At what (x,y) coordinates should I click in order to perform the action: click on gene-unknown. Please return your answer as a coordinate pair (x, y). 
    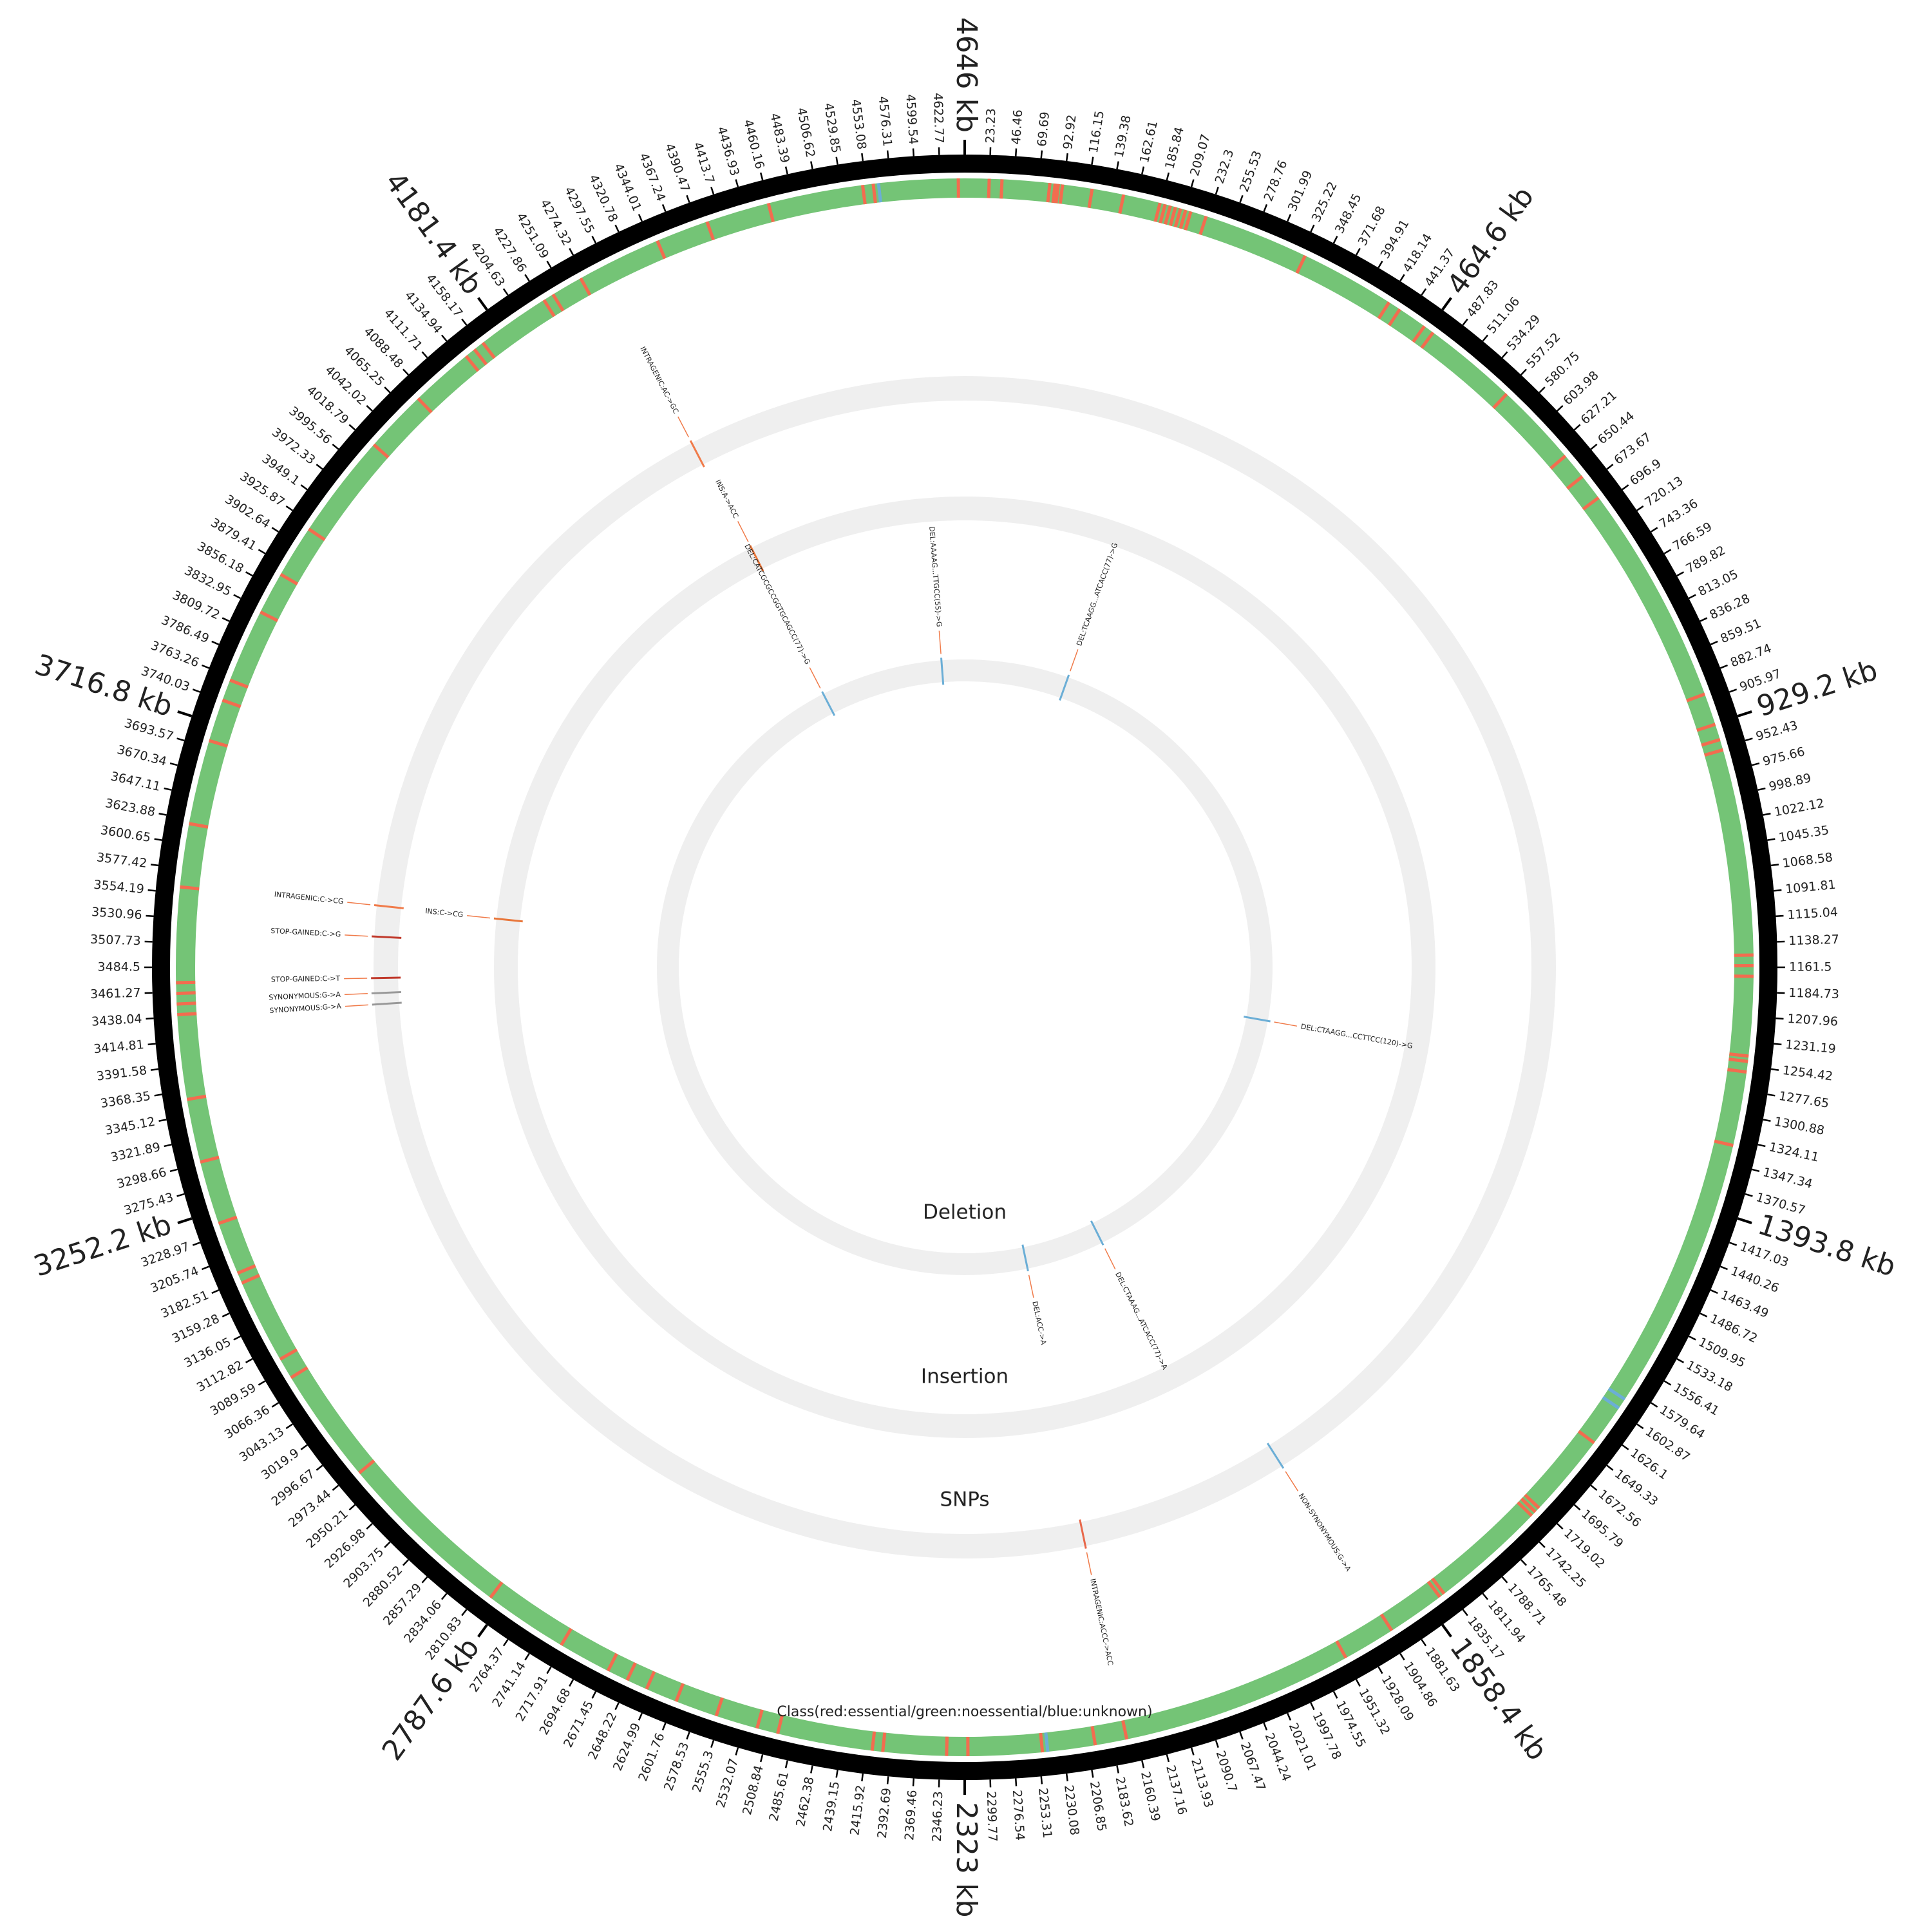
    Looking at the image, I should click on (879, 193).